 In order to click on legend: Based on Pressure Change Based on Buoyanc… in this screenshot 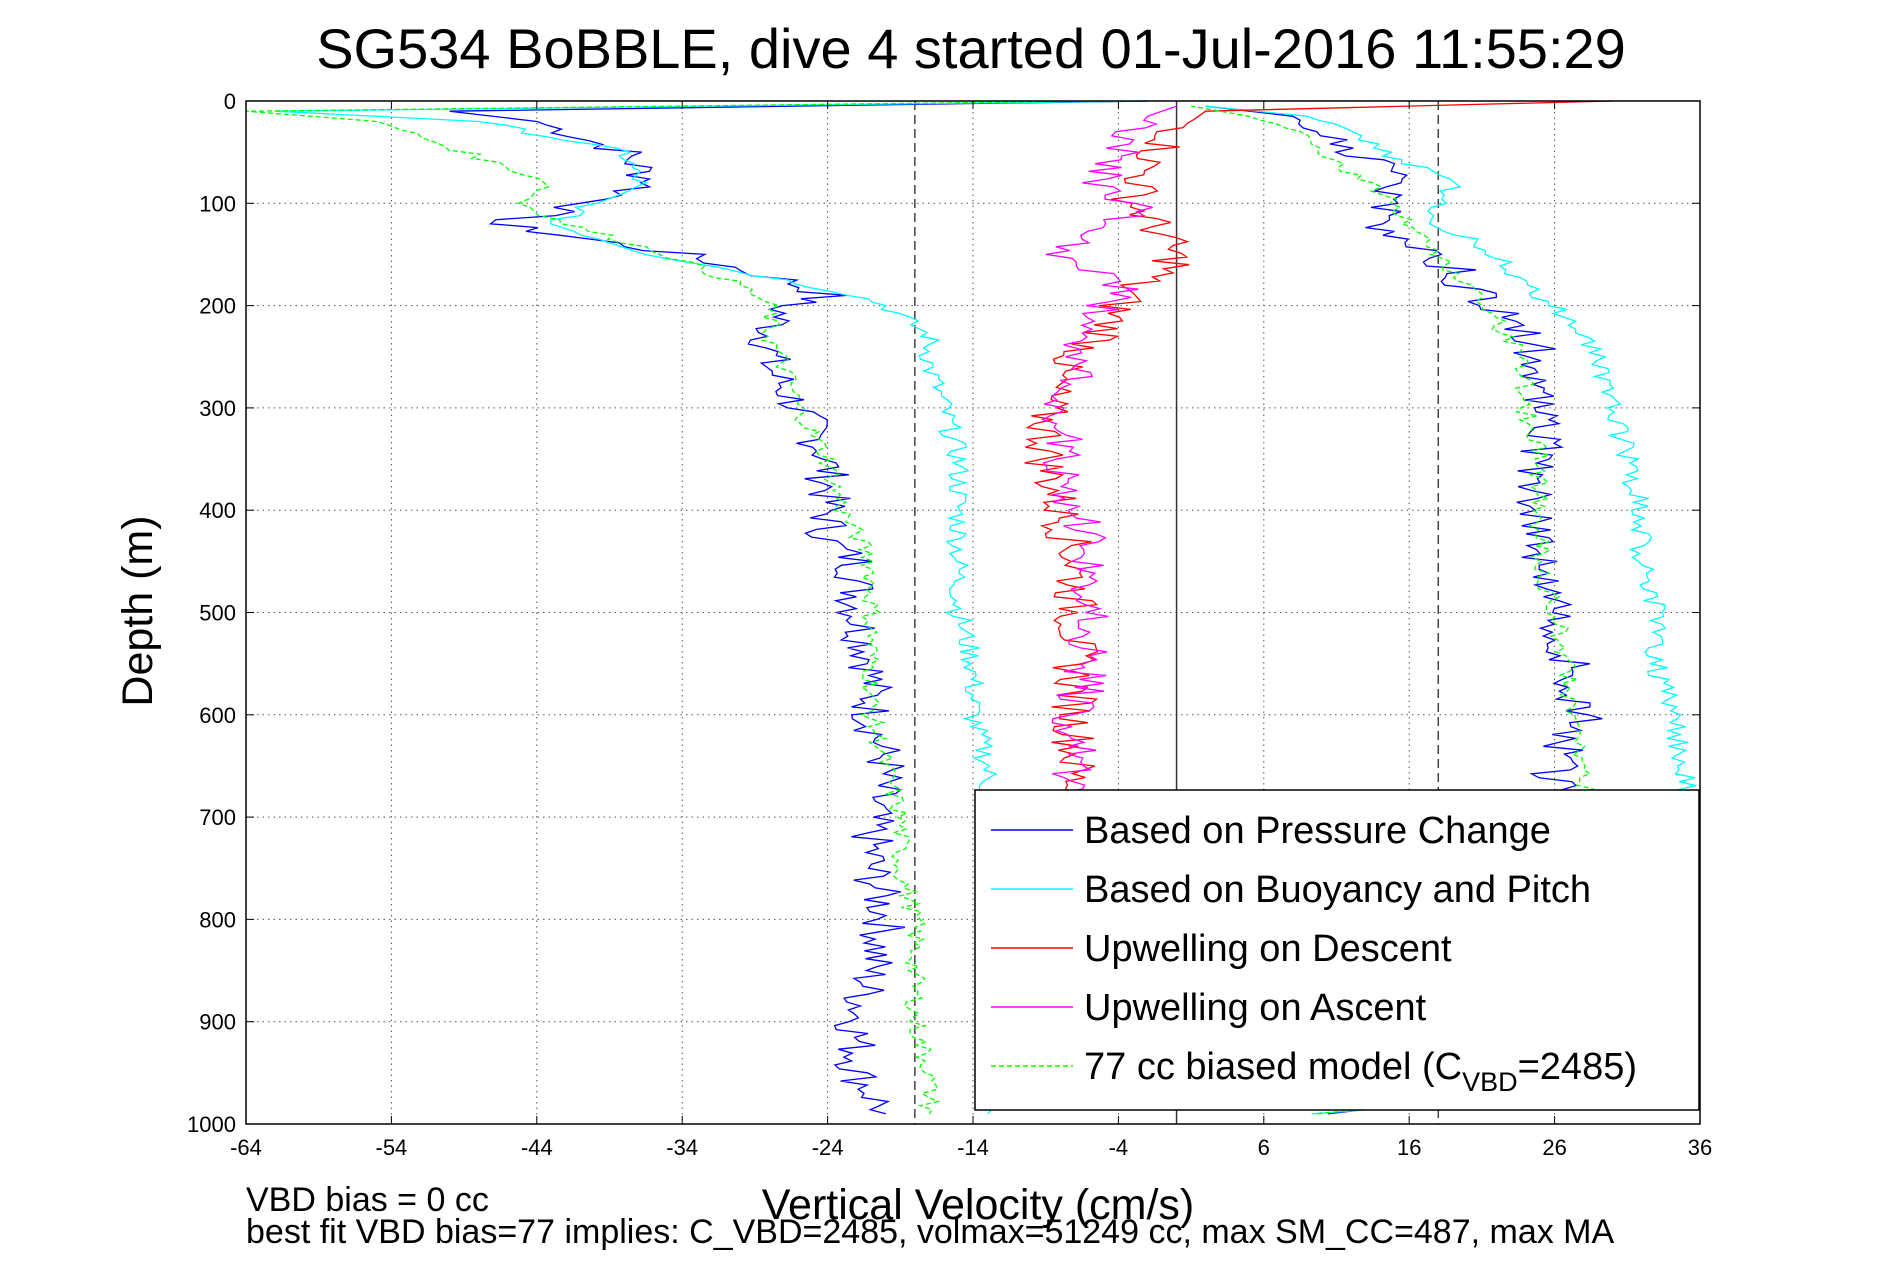, I will do `click(1337, 950)`.